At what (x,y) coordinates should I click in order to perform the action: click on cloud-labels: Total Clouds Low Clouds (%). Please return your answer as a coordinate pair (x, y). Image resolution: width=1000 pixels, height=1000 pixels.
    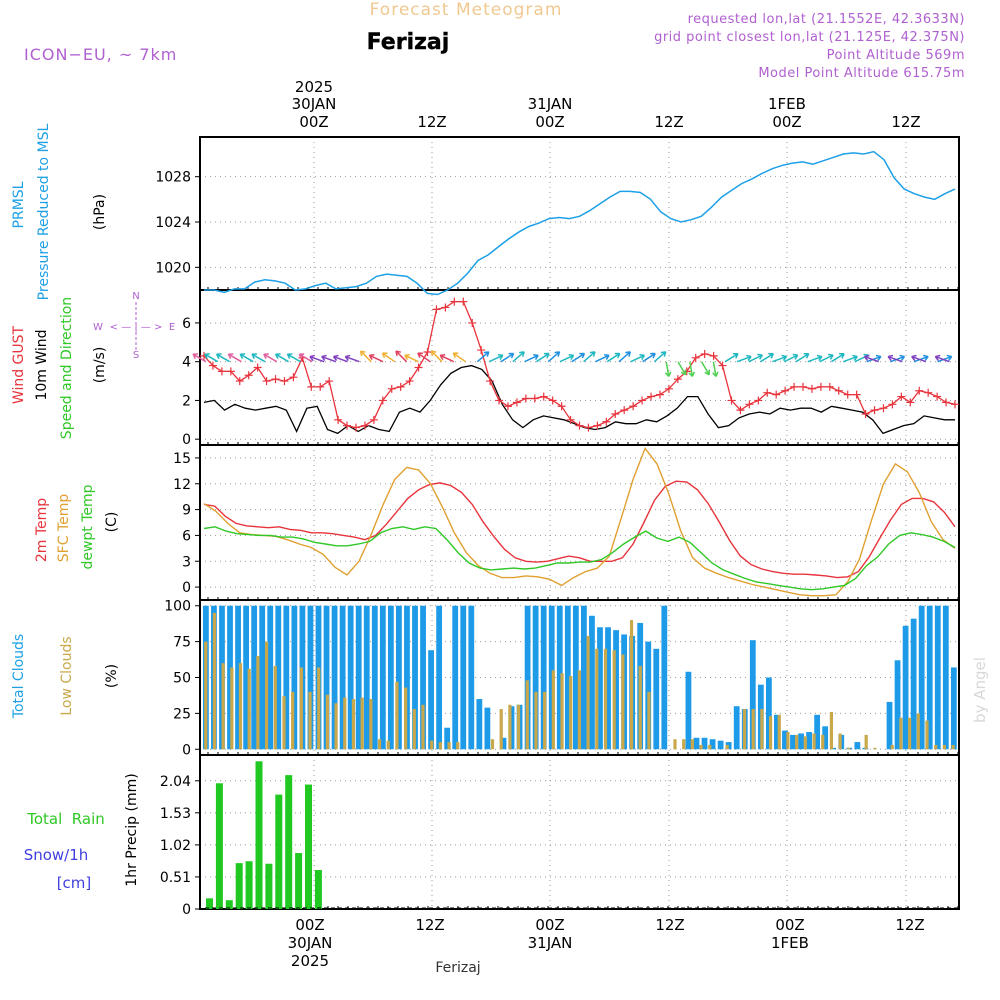
    Looking at the image, I should click on (65, 676).